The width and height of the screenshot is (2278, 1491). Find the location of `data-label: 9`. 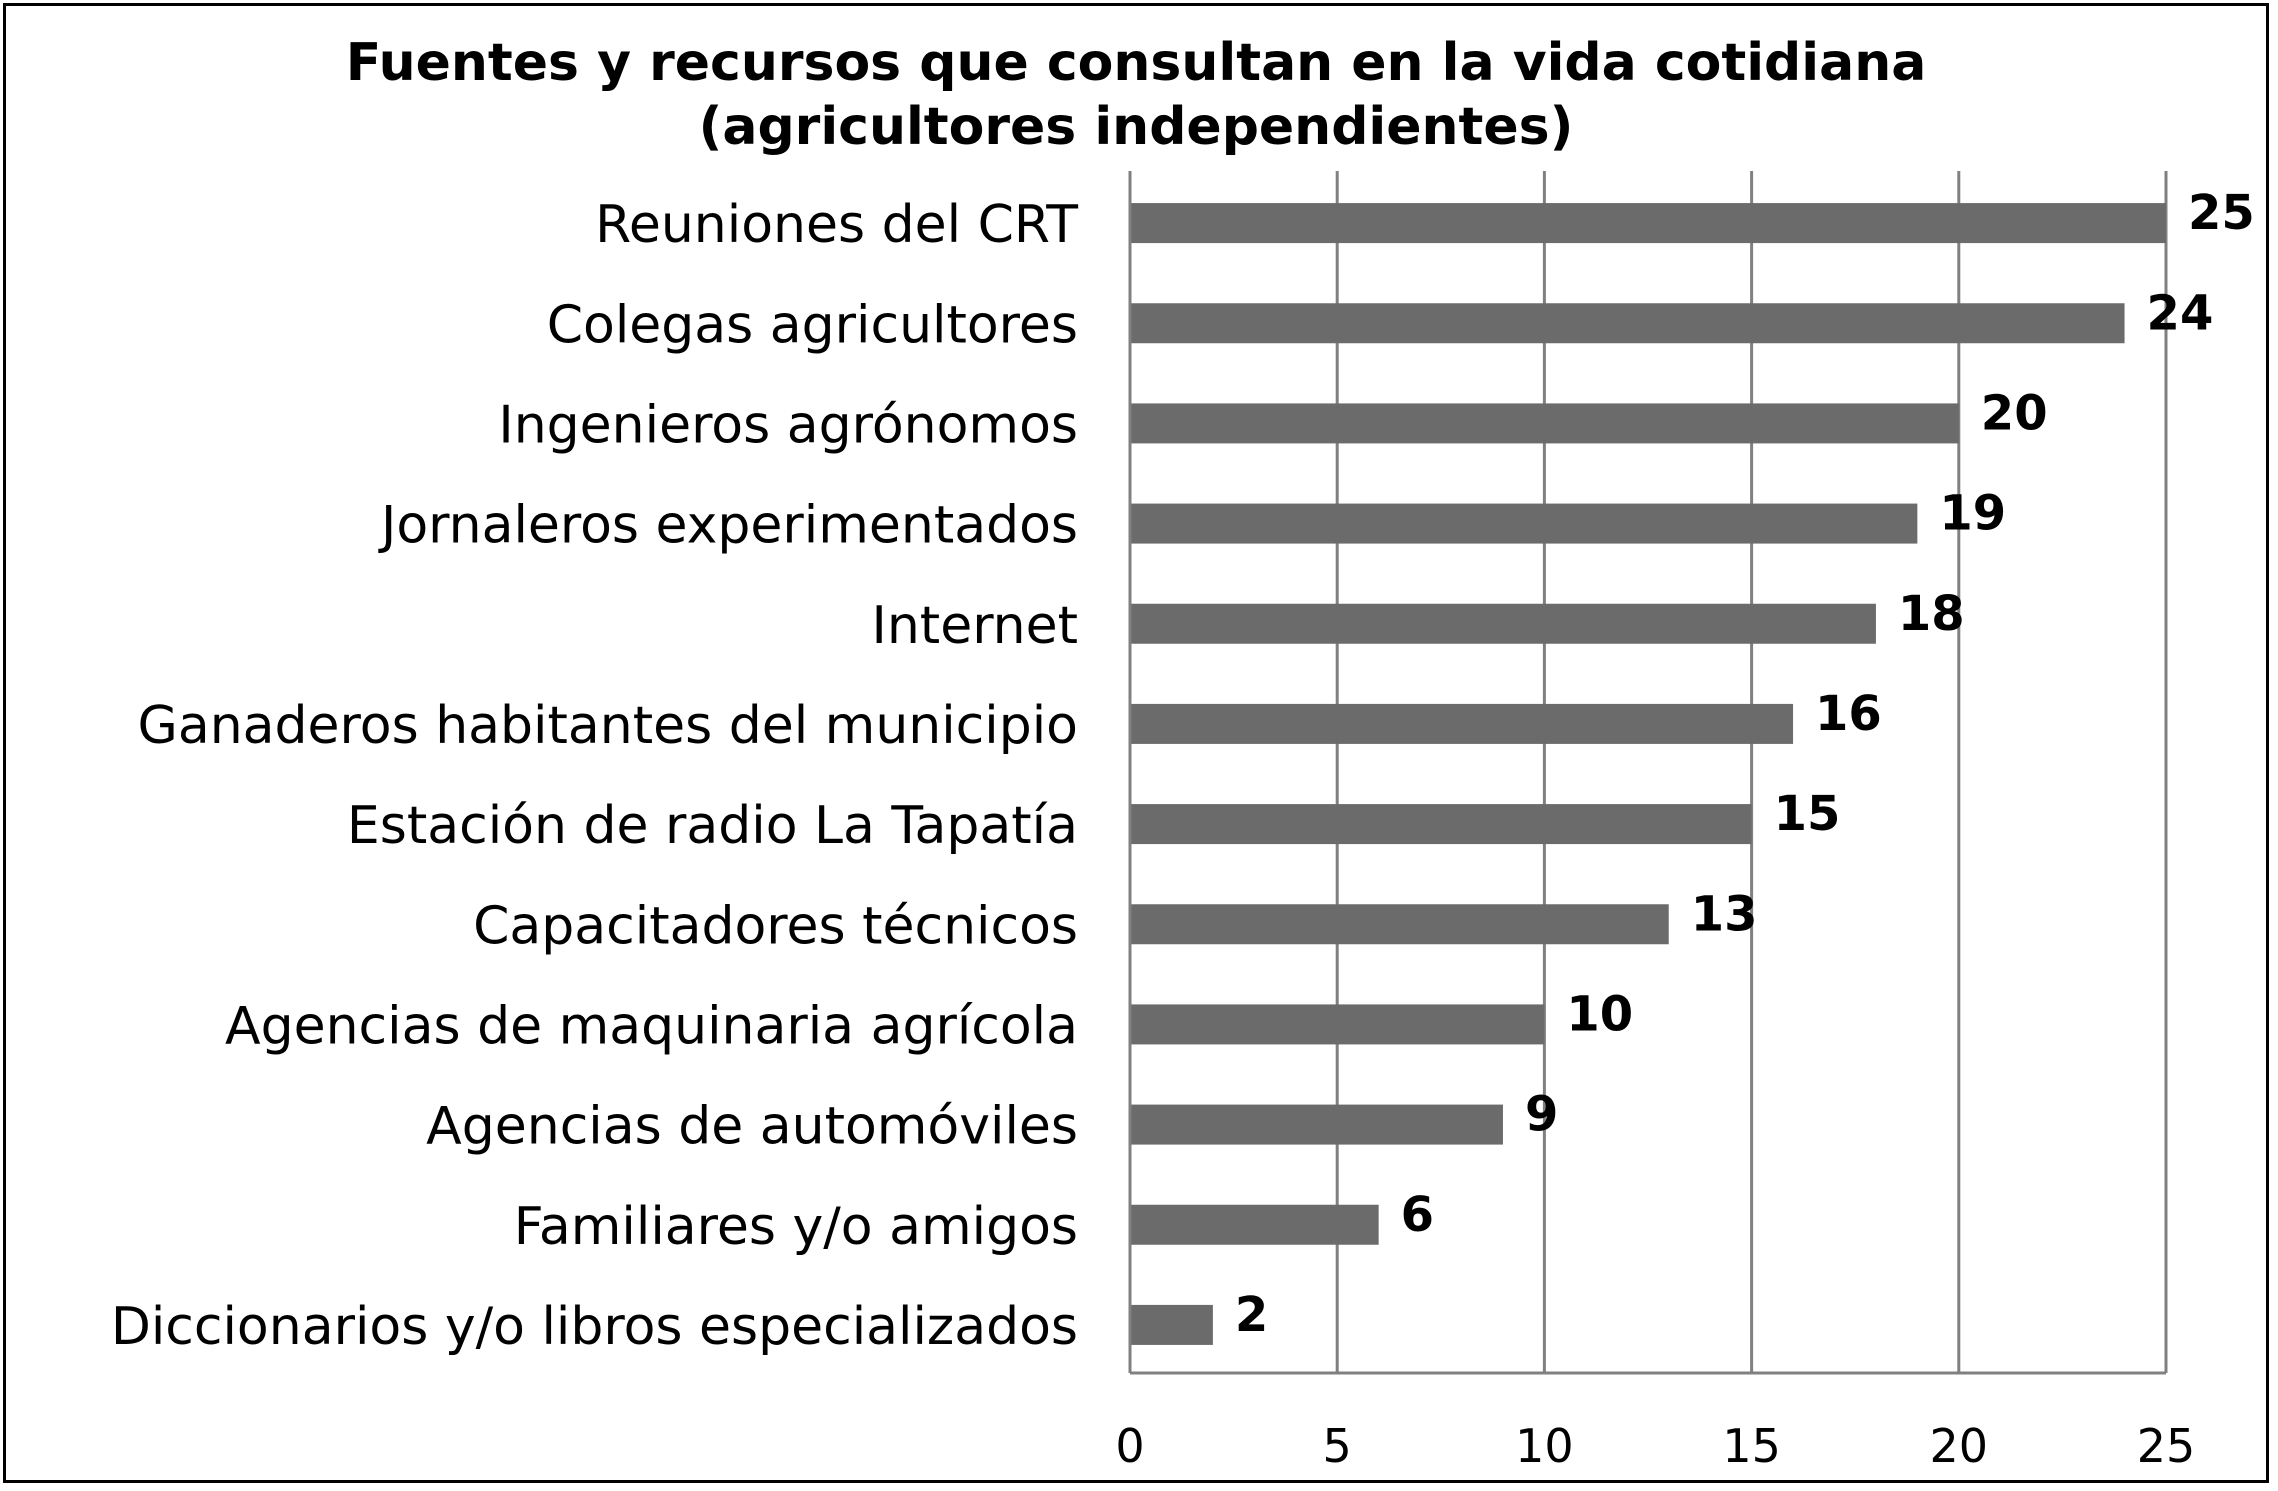

data-label: 9 is located at coordinates (1541, 1115).